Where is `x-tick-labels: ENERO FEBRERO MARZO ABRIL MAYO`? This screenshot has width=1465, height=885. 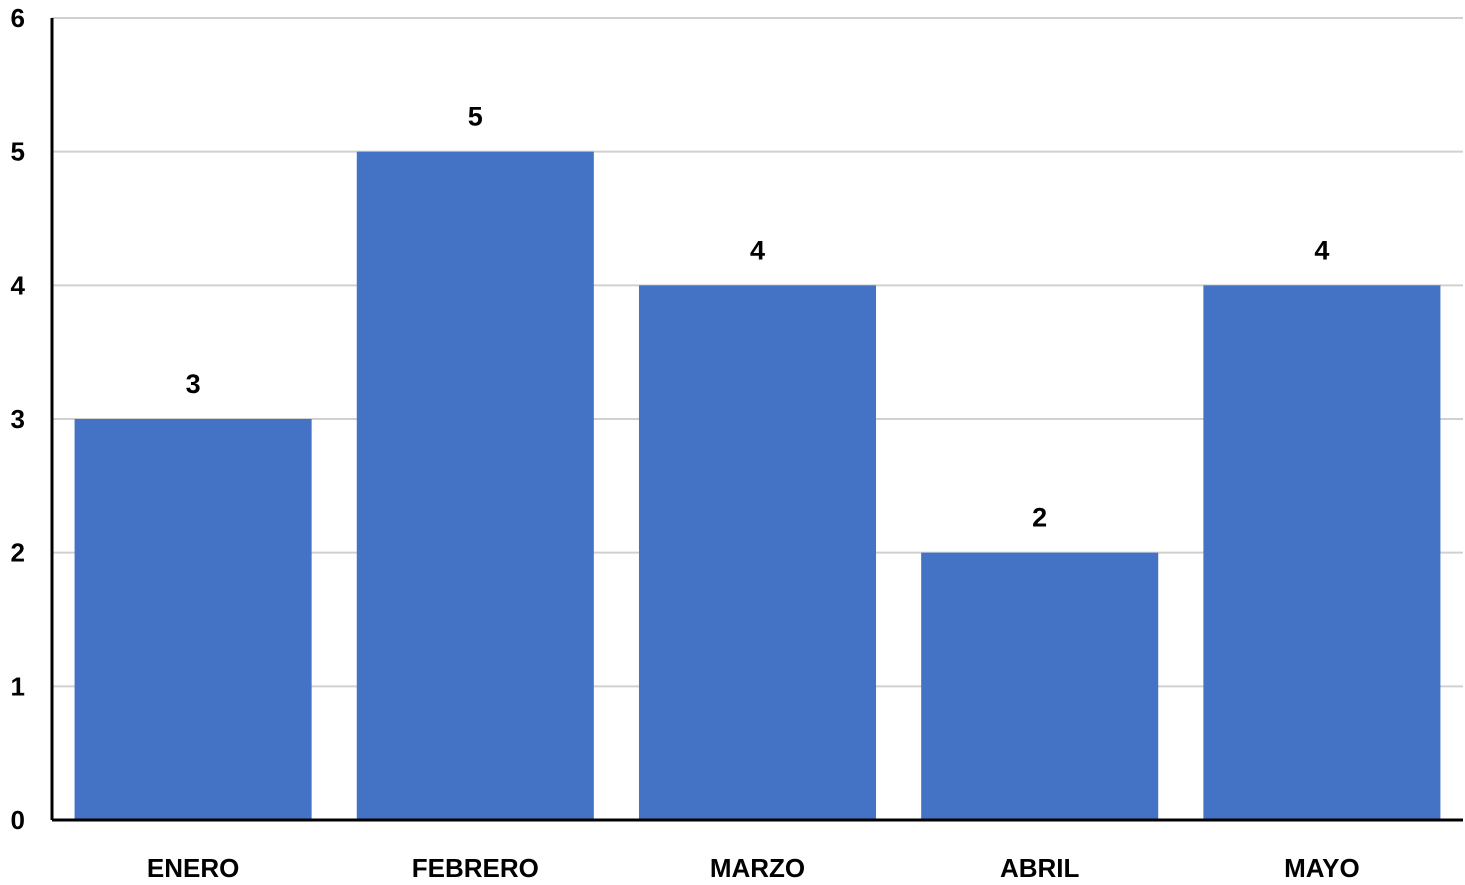 x-tick-labels: ENERO FEBRERO MARZO ABRIL MAYO is located at coordinates (753, 868).